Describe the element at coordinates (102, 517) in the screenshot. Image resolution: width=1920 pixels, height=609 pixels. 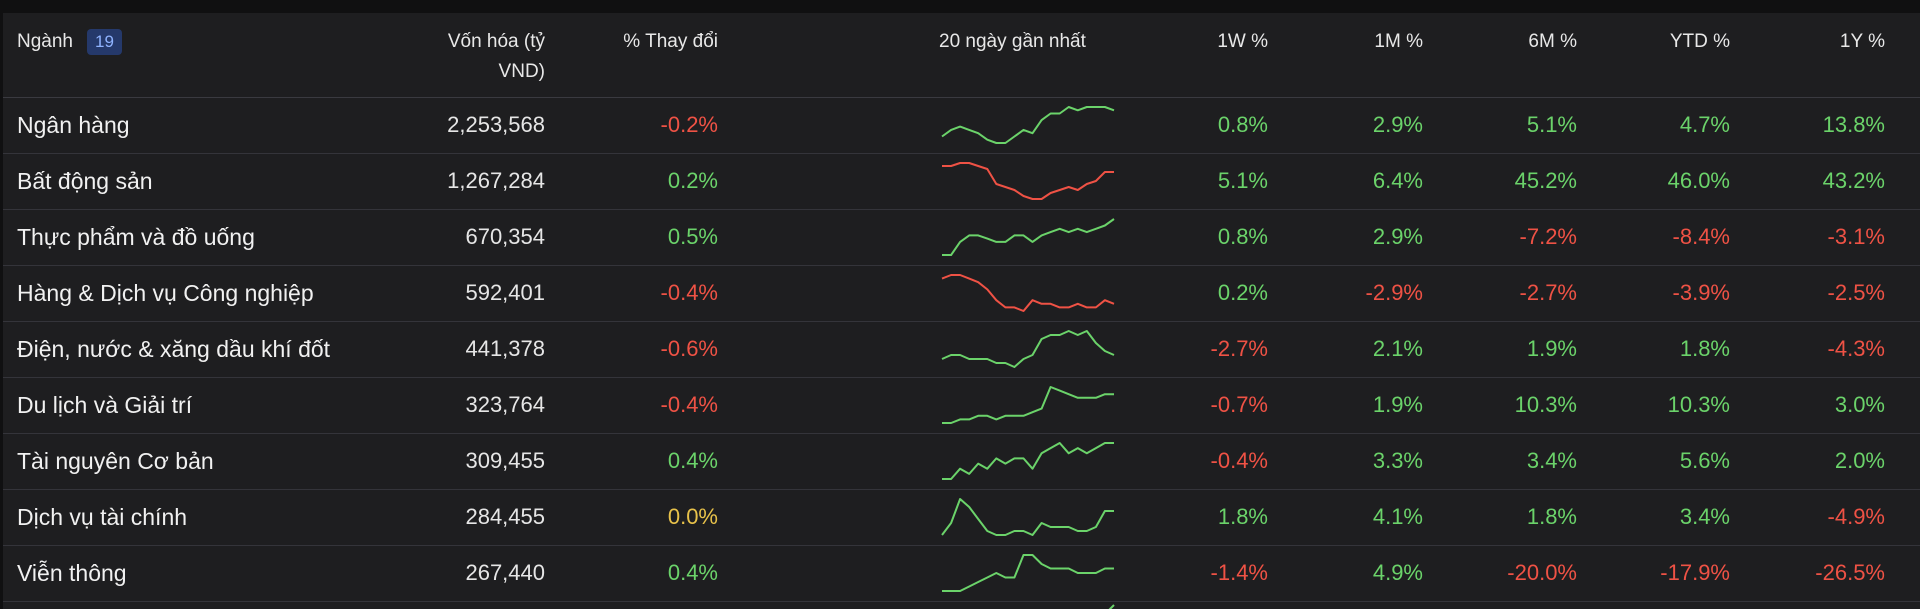
I see `sector-name: Dịch vụ tài chính` at that location.